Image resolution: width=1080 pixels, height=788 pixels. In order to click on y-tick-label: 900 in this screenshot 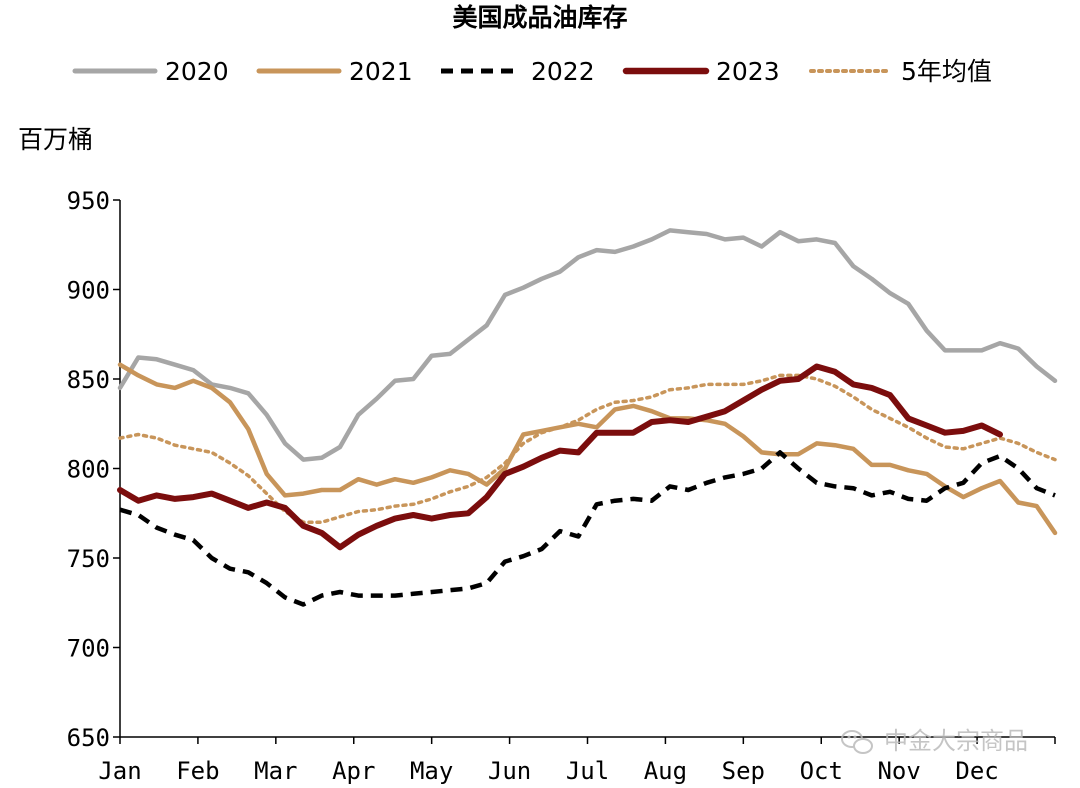, I will do `click(88, 291)`.